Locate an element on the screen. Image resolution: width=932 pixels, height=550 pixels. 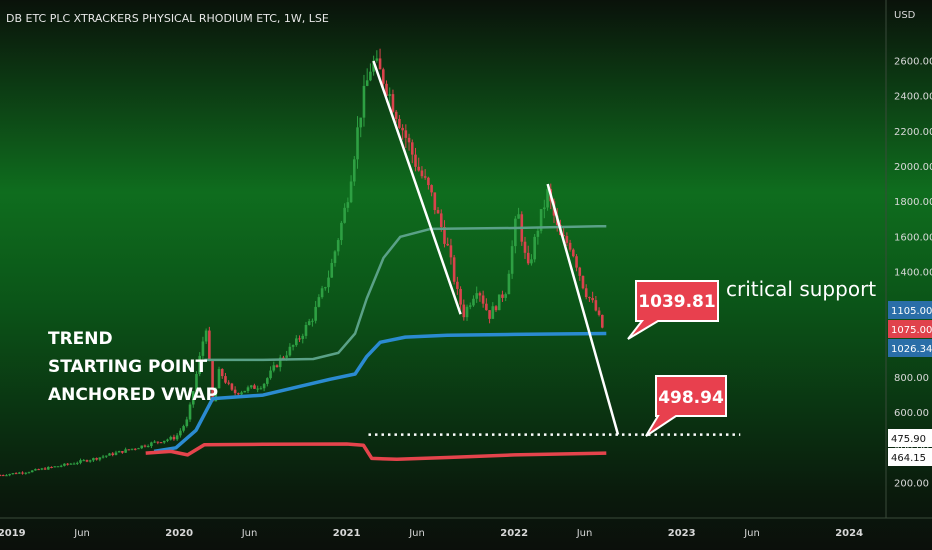
price-tag-label: 1105.00 is located at coordinates (911, 311).